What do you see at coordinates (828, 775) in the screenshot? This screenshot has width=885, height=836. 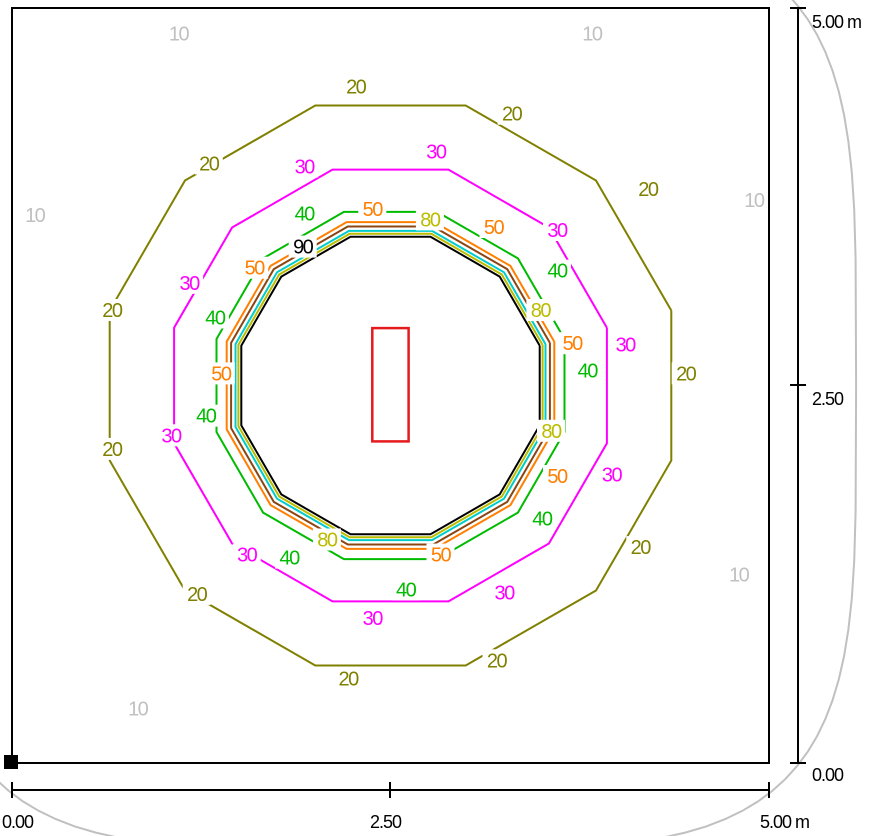 I see `y-tick-0: 0.00` at bounding box center [828, 775].